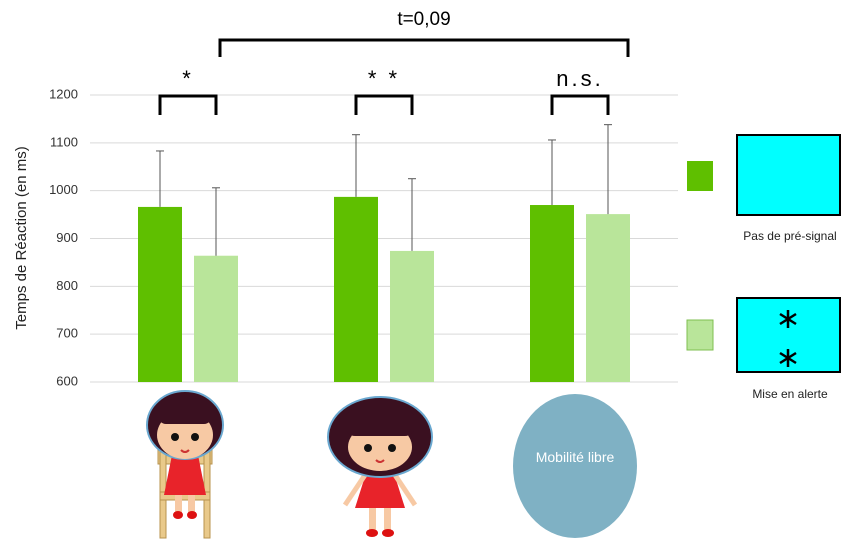  What do you see at coordinates (380, 466) in the screenshot?
I see `girl-standing-icon` at bounding box center [380, 466].